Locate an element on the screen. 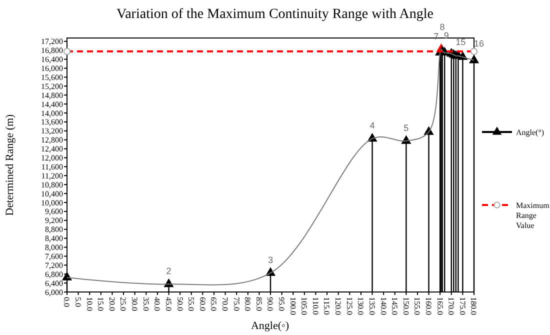 This screenshot has width=550, height=335. y-tick-label: 8,800 is located at coordinates (54, 229).